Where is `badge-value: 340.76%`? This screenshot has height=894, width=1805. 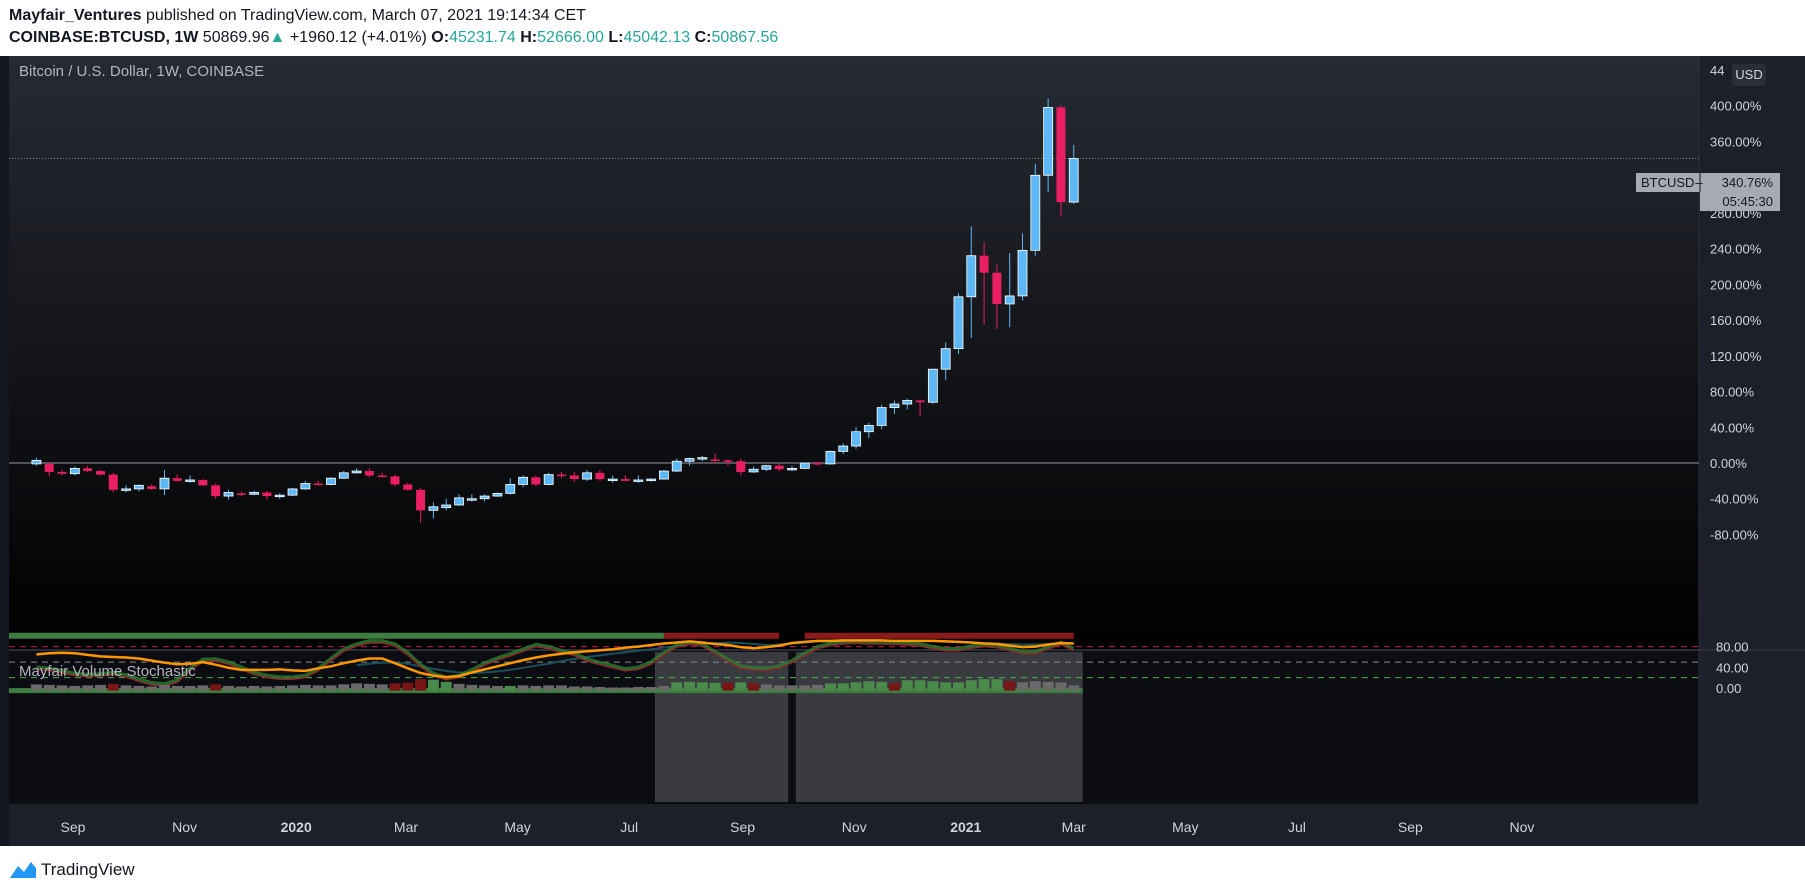
badge-value: 340.76% is located at coordinates (1748, 182).